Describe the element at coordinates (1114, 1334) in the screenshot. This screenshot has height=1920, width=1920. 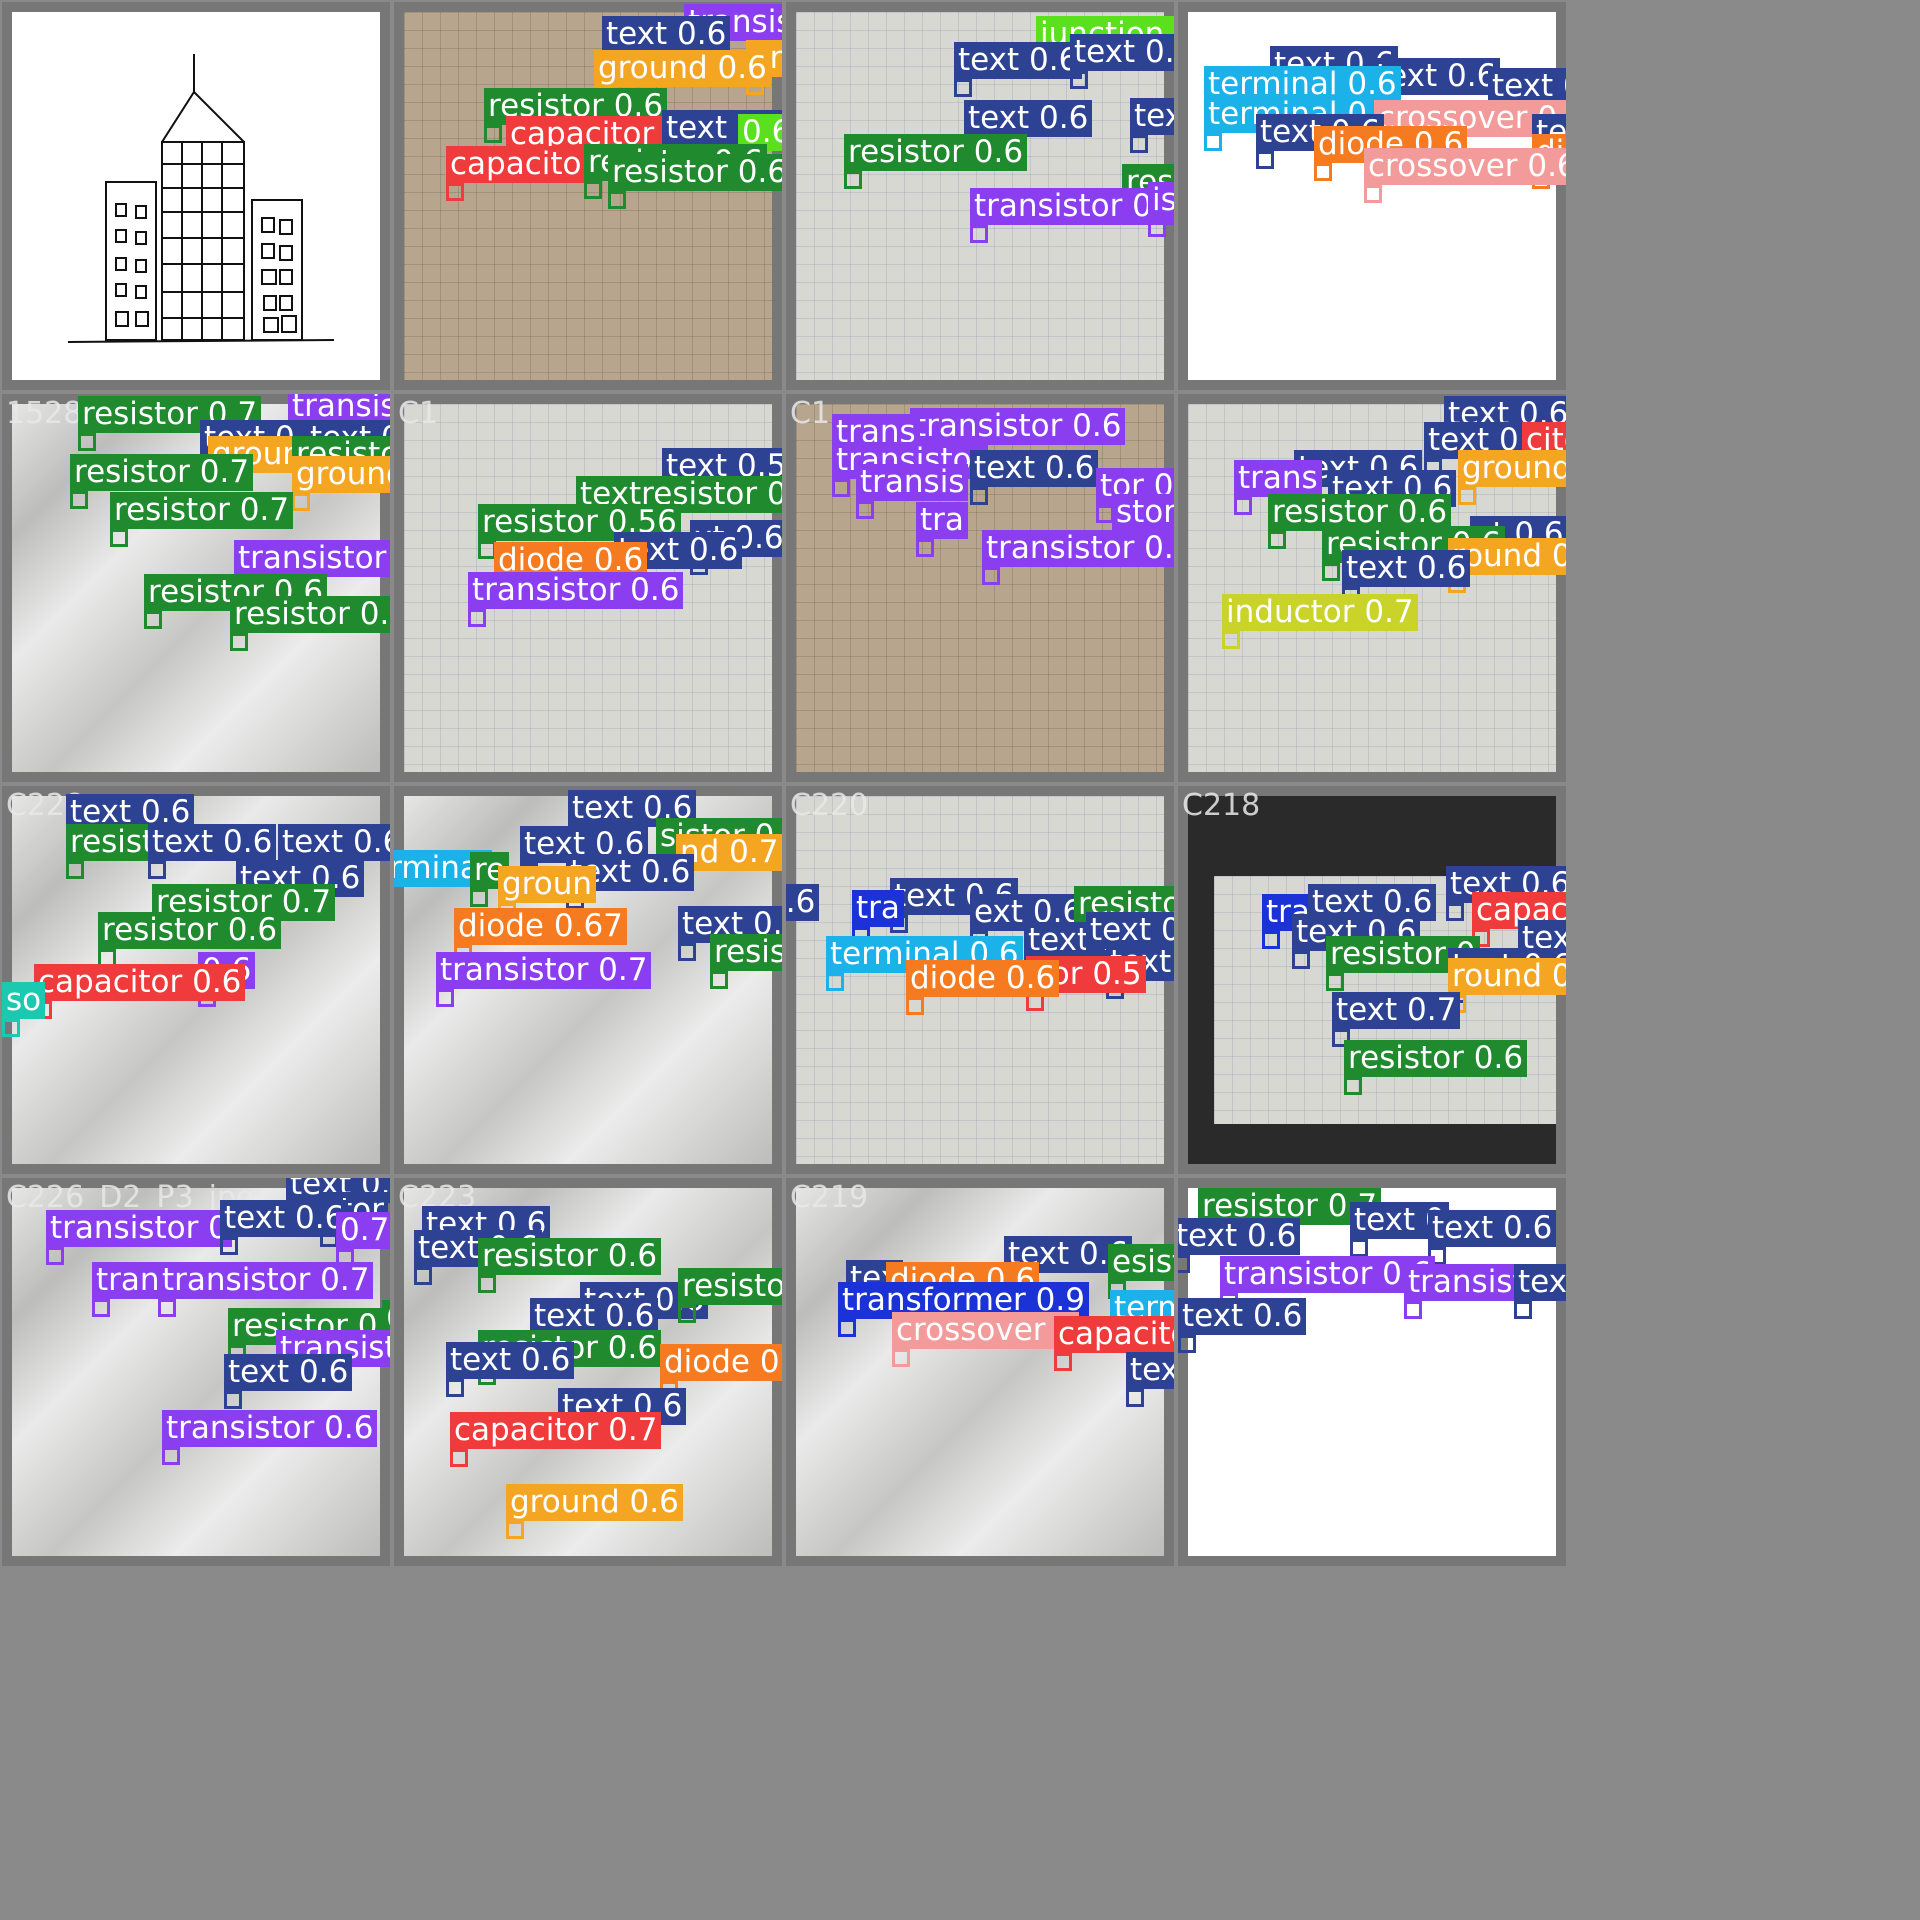
I see `detection-label: capacitor` at that location.